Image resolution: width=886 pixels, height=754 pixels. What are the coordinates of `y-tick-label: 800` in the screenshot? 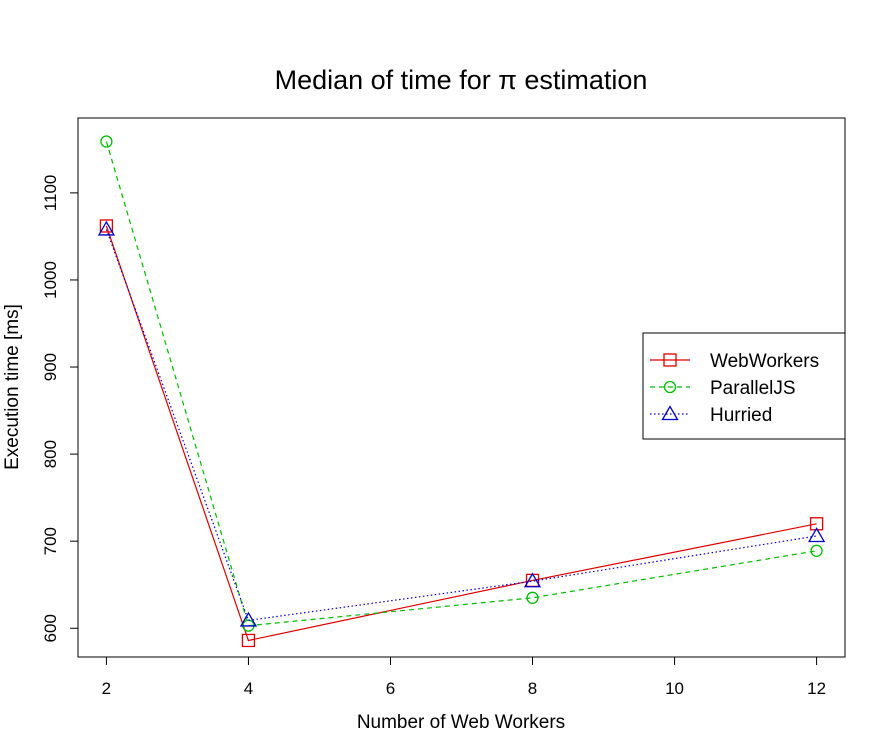 It's located at (50, 454).